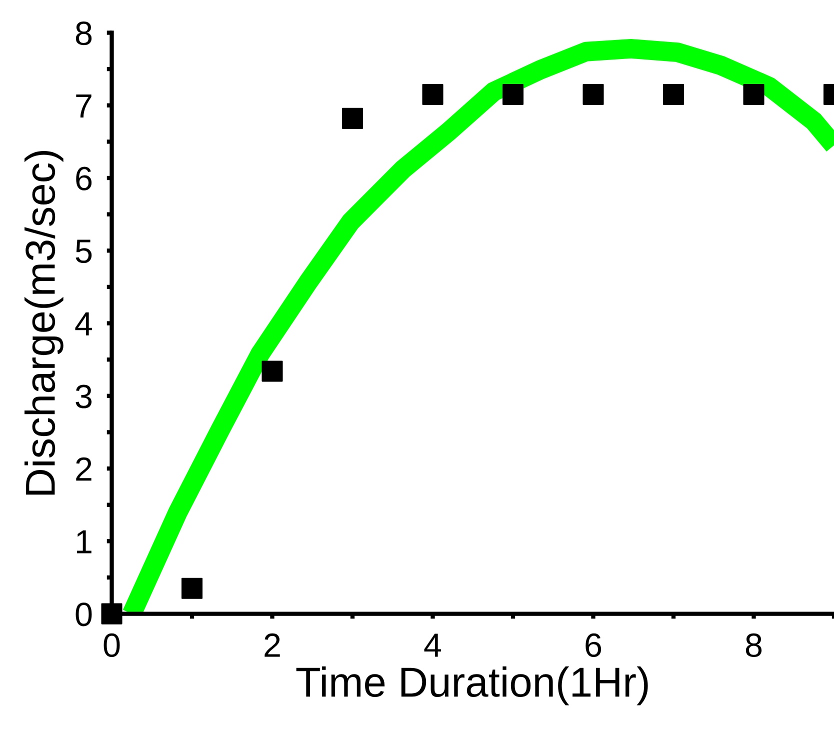  I want to click on x-tick-label: 0, so click(112, 645).